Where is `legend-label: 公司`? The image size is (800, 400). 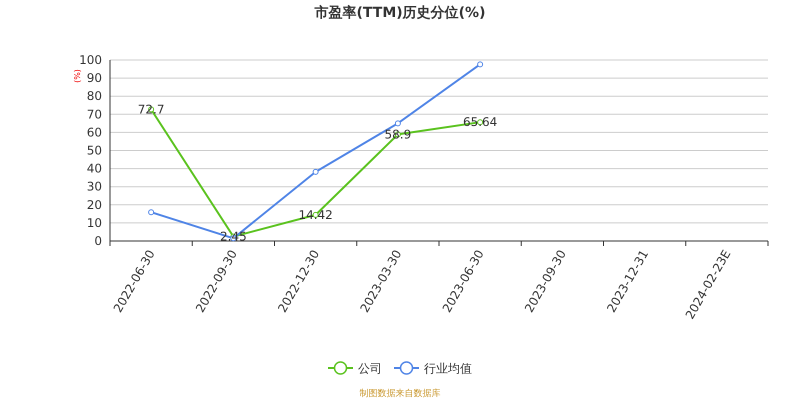 legend-label: 公司 is located at coordinates (370, 369).